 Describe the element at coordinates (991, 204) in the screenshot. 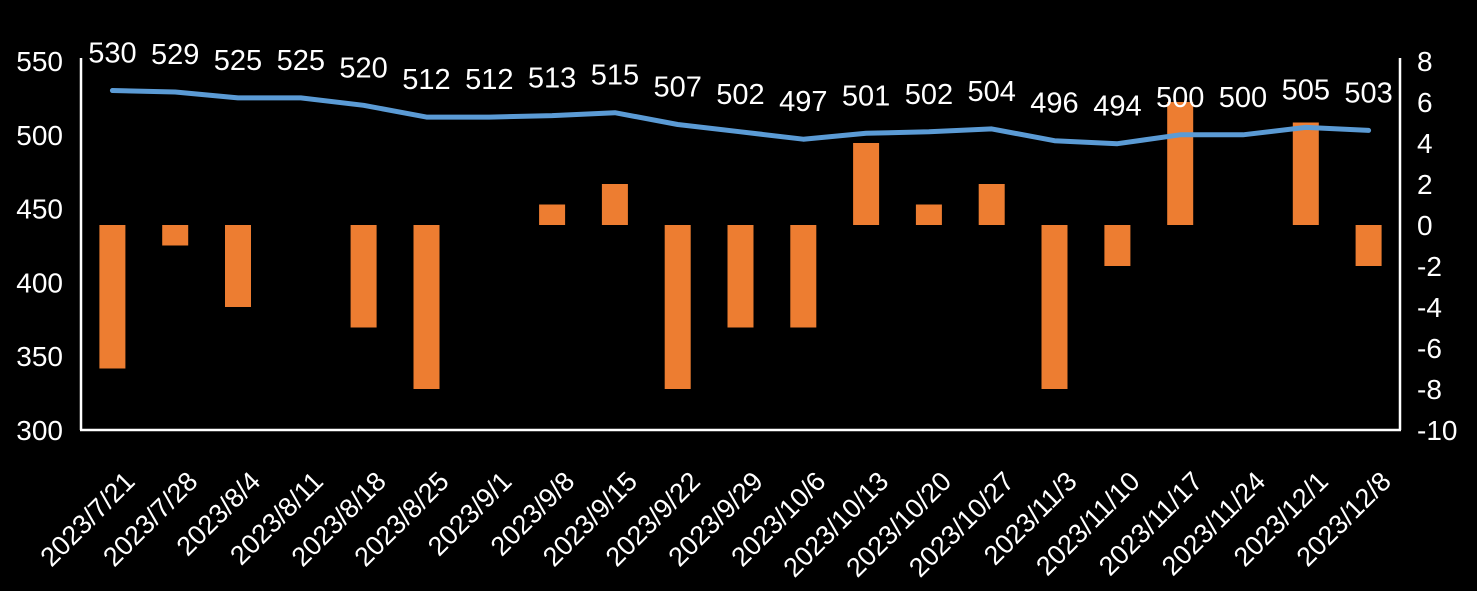

I see `bar-2023/10/27` at that location.